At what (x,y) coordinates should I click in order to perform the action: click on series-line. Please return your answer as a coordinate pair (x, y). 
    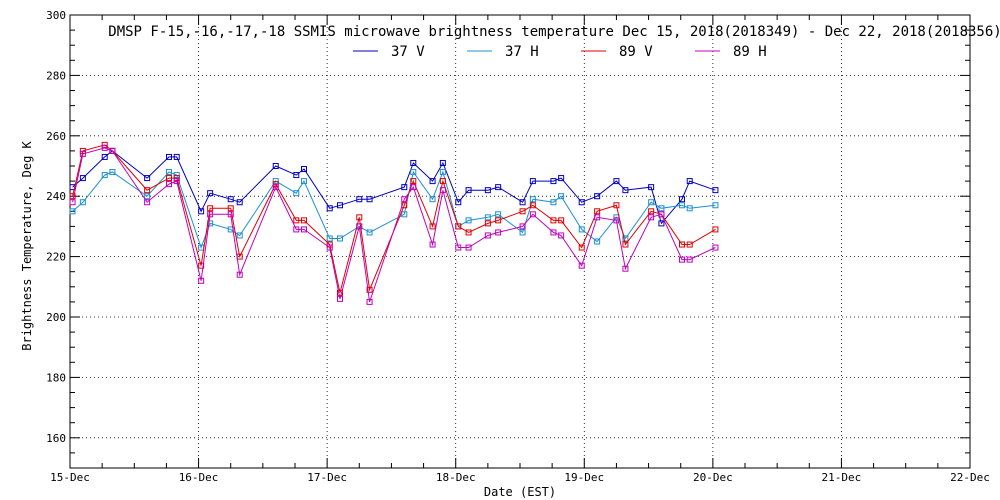
    Looking at the image, I should click on (394, 209).